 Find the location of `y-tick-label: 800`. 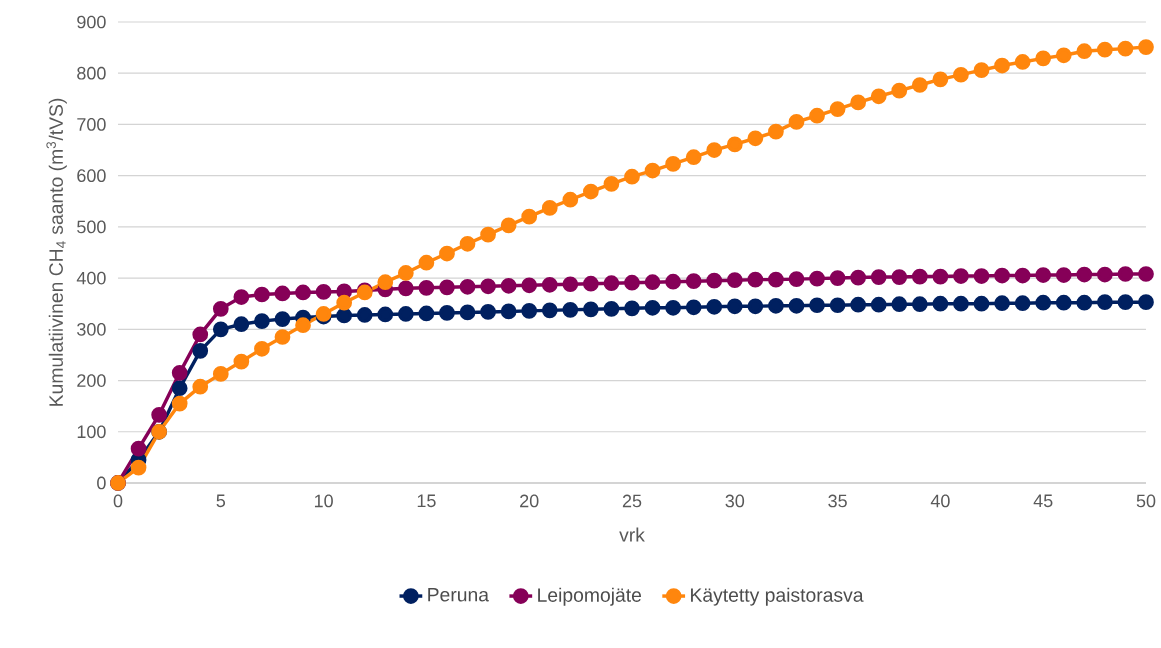

y-tick-label: 800 is located at coordinates (91, 73).